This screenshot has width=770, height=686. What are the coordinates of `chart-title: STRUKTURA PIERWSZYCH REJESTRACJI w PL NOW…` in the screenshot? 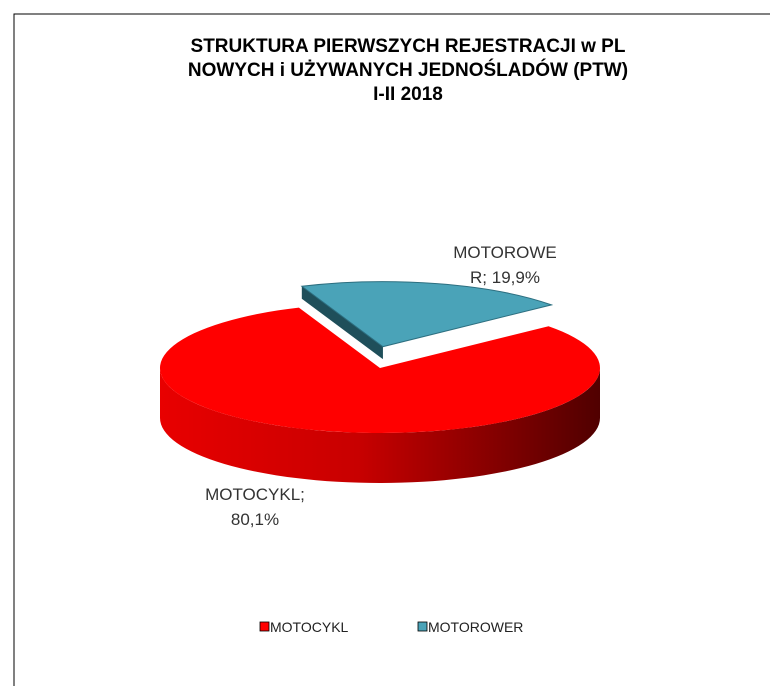 It's located at (408, 70).